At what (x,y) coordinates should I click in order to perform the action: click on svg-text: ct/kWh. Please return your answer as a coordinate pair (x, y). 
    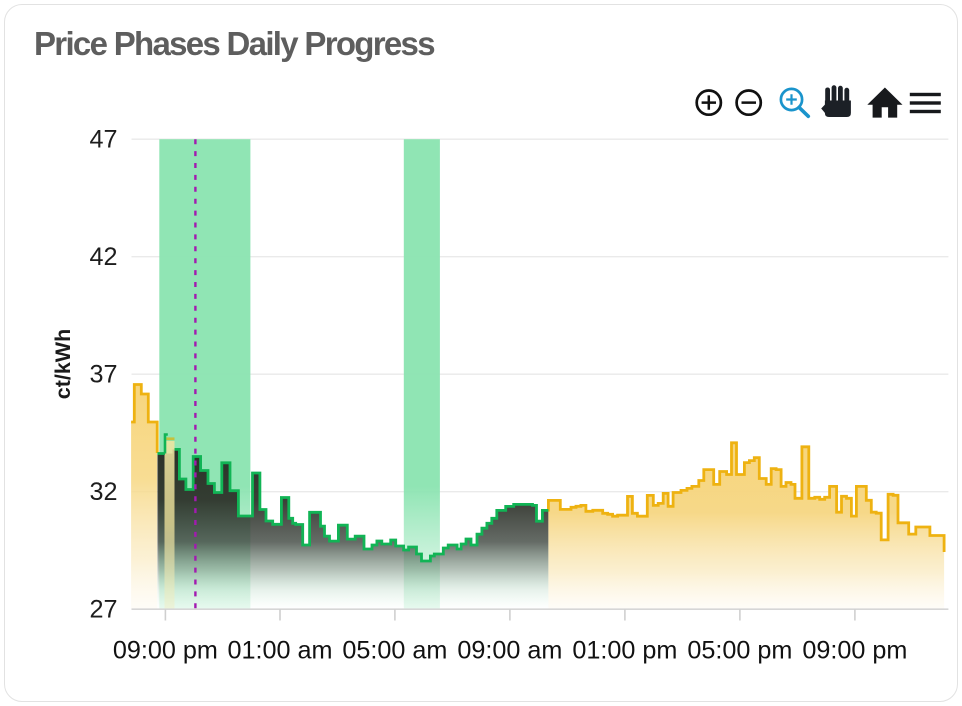
    Looking at the image, I should click on (63, 364).